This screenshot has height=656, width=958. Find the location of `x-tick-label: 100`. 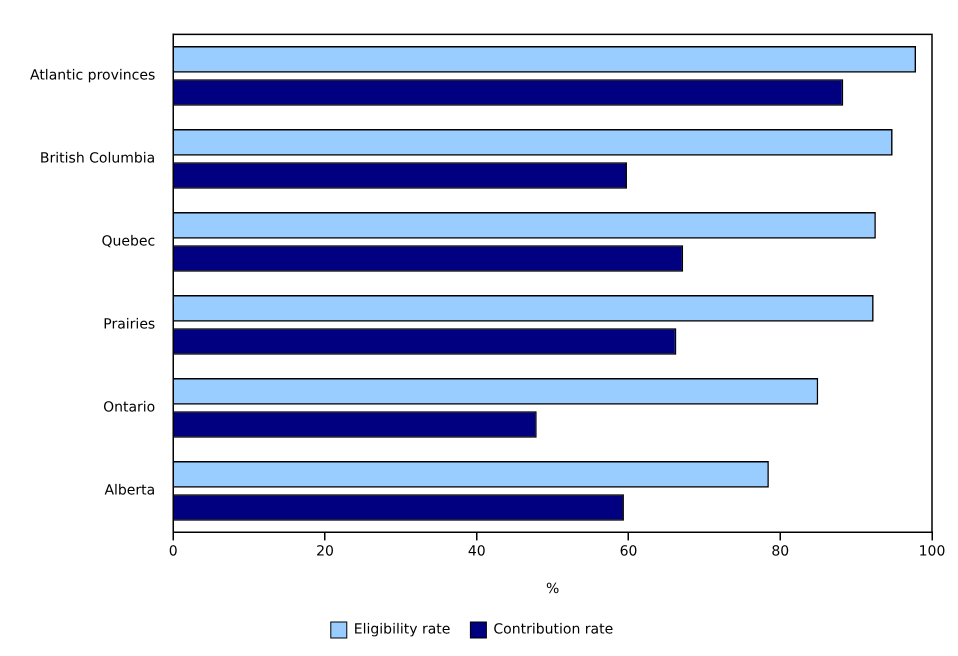

x-tick-label: 100 is located at coordinates (932, 551).